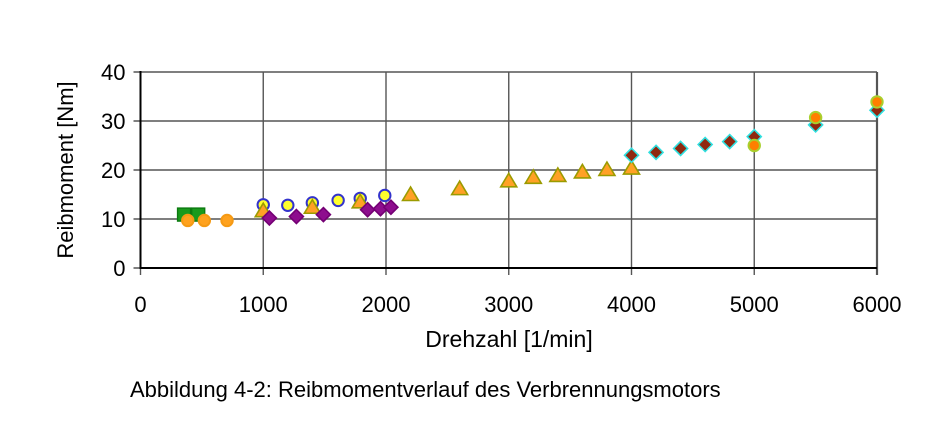  What do you see at coordinates (65, 170) in the screenshot?
I see `y-axis-title: Reibmoment [Nm]` at bounding box center [65, 170].